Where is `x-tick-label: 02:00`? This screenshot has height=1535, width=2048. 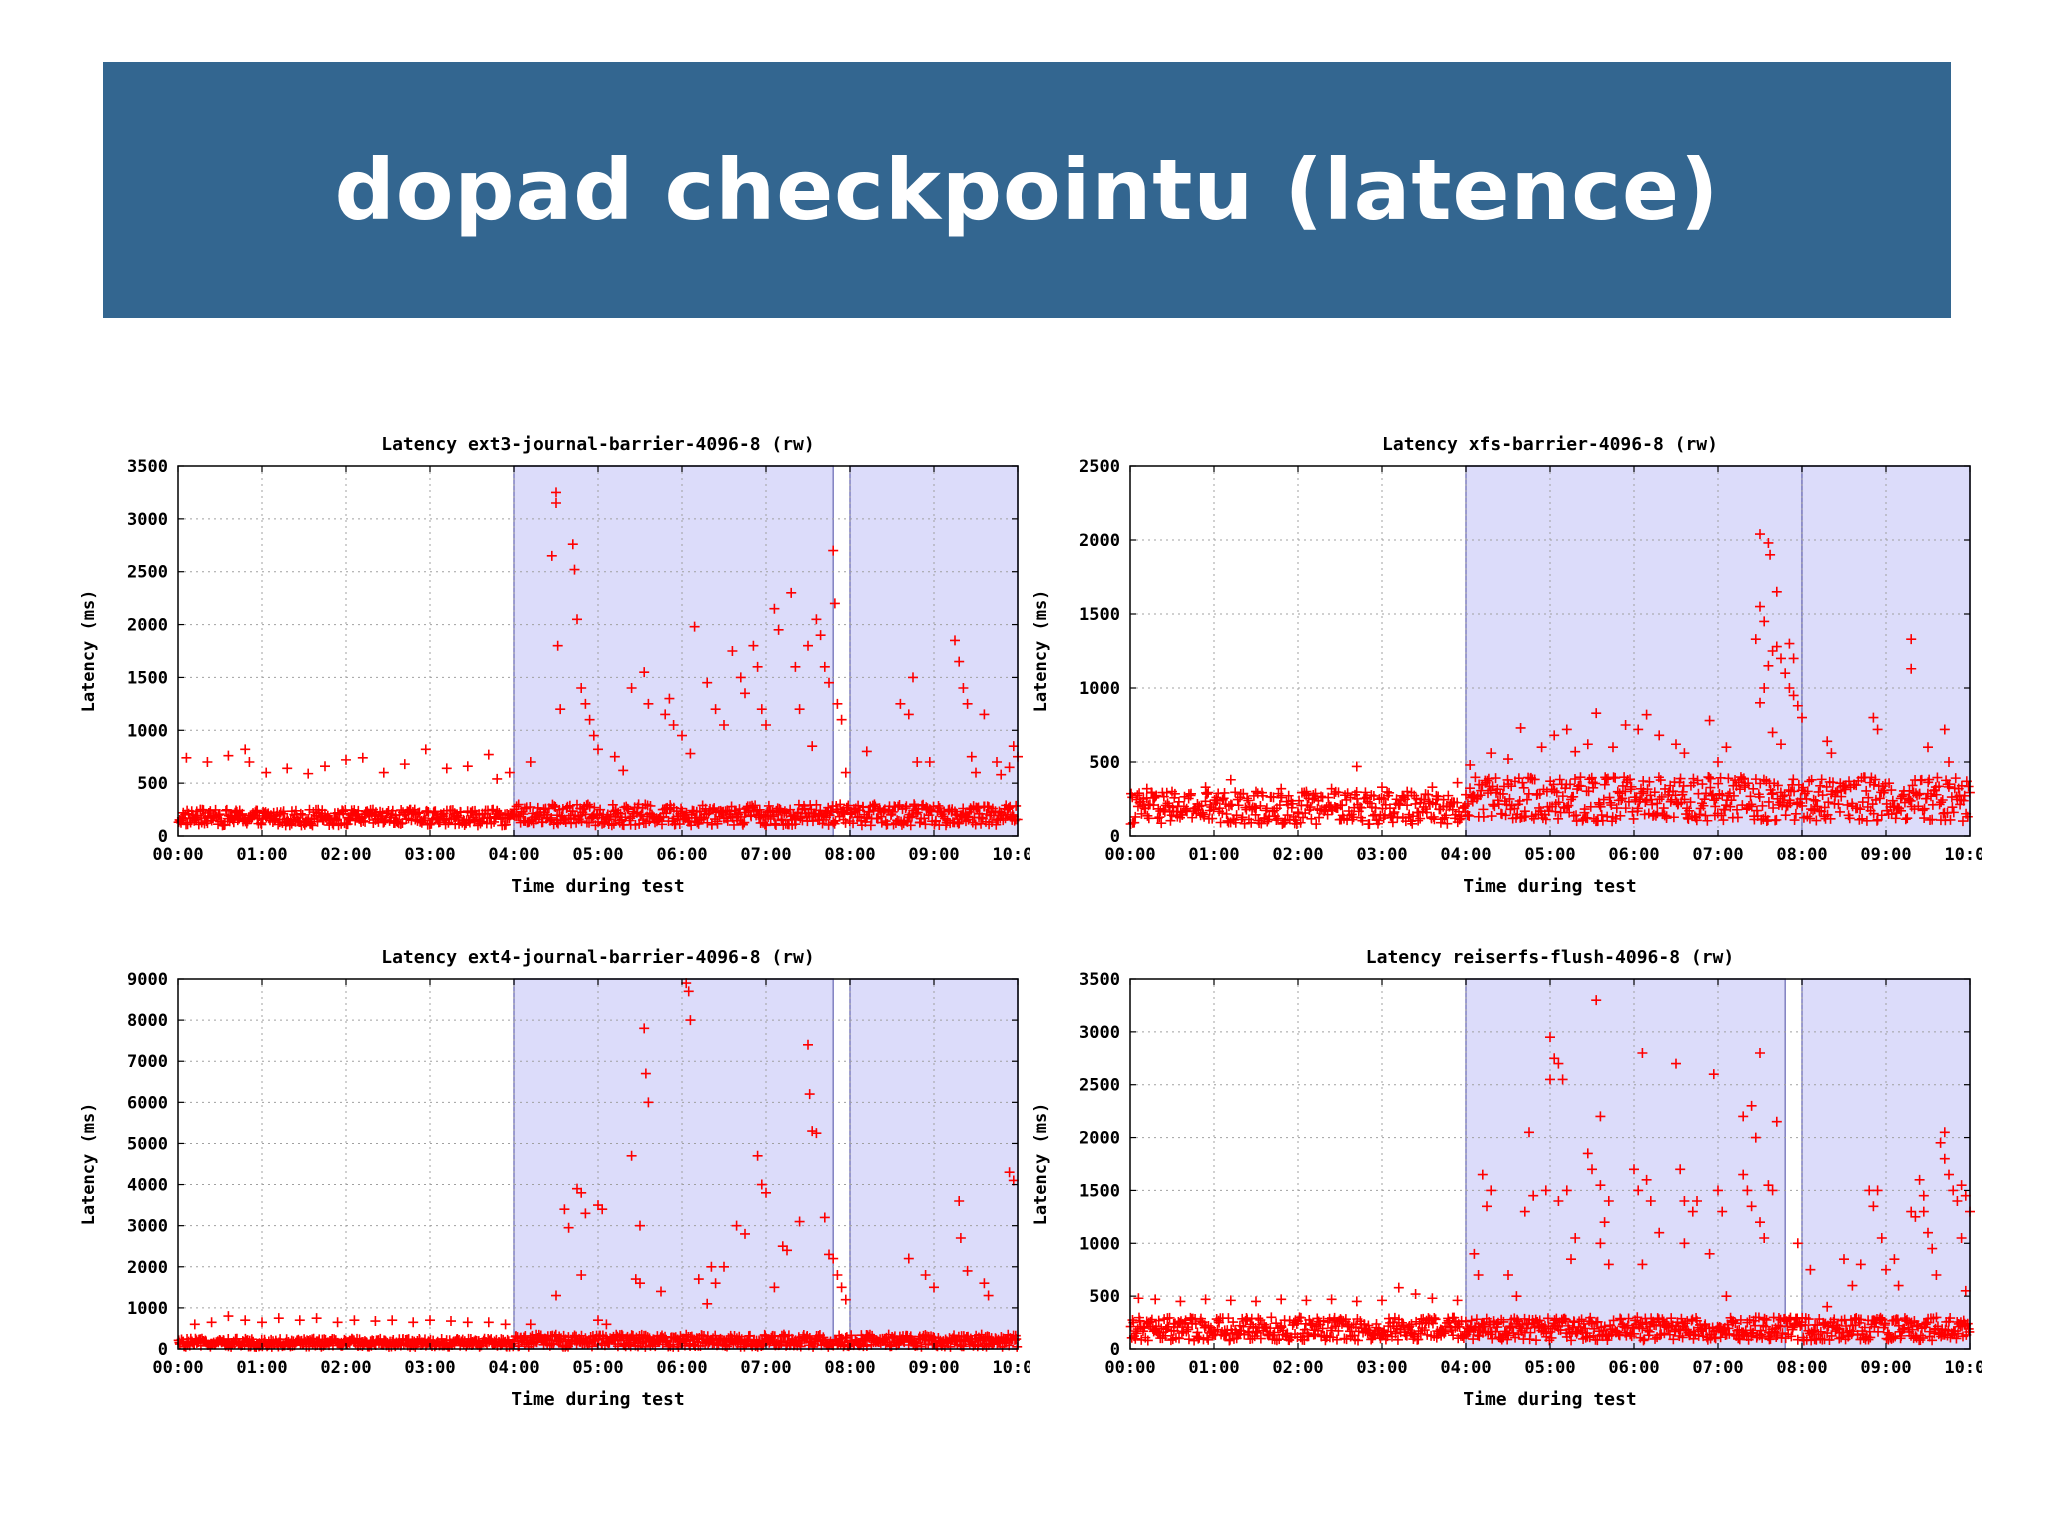
x-tick-label: 02:00 is located at coordinates (1297, 855).